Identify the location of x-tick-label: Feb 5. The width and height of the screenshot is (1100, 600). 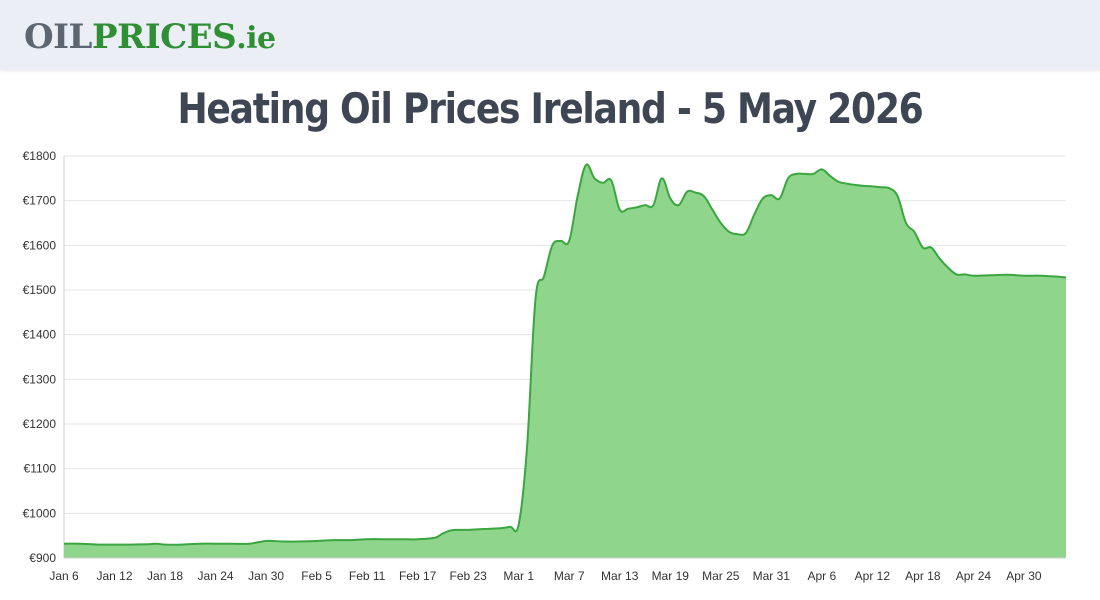
(316, 576).